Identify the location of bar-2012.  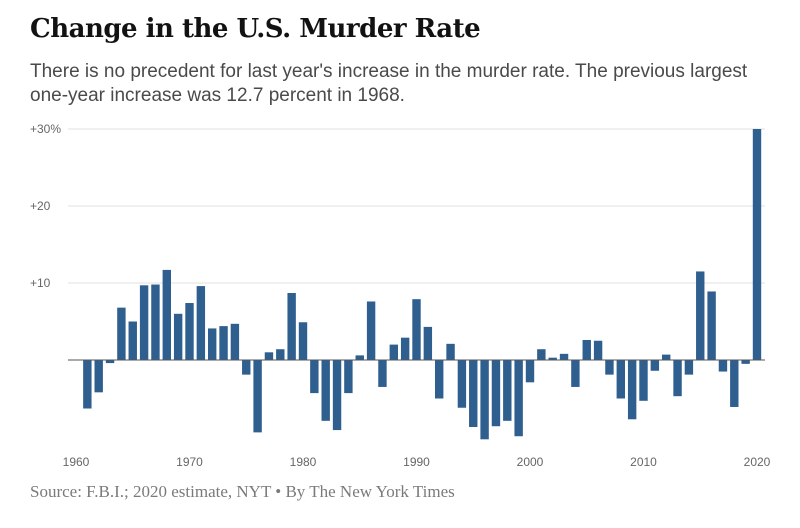
(666, 357).